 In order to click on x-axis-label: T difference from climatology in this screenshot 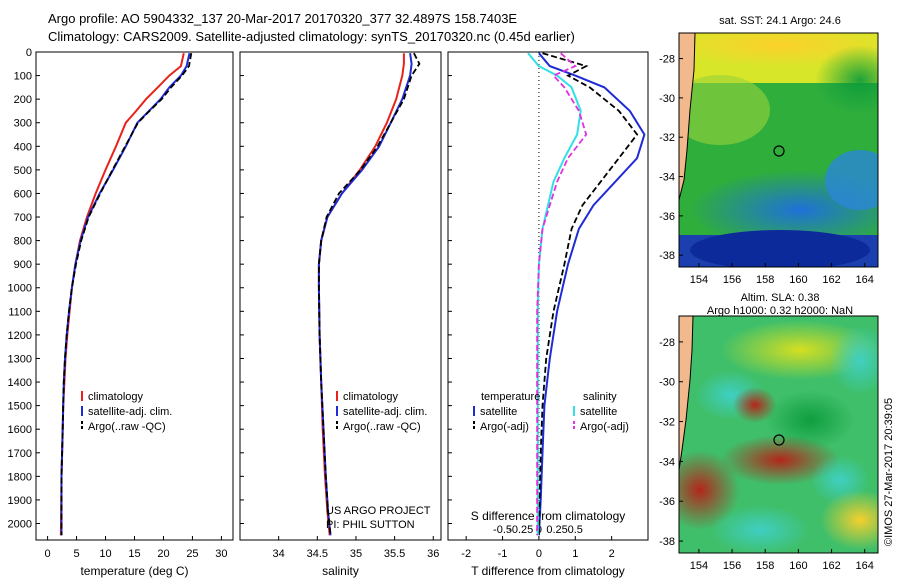, I will do `click(548, 571)`.